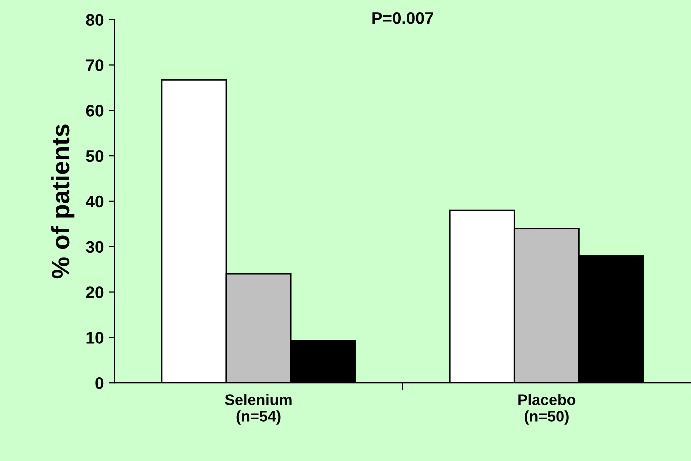 The height and width of the screenshot is (461, 691). What do you see at coordinates (95, 338) in the screenshot?
I see `y-tick-label: 10` at bounding box center [95, 338].